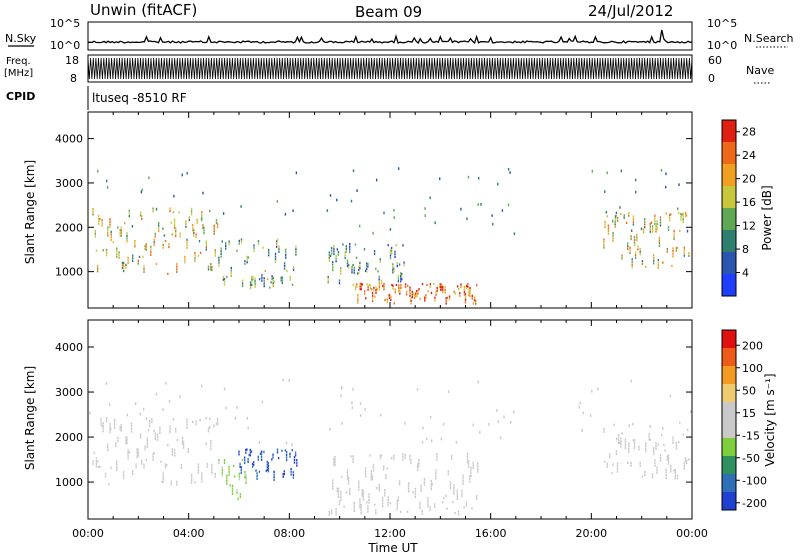  What do you see at coordinates (630, 11) in the screenshot?
I see `date-title: 24/Jul/2012` at bounding box center [630, 11].